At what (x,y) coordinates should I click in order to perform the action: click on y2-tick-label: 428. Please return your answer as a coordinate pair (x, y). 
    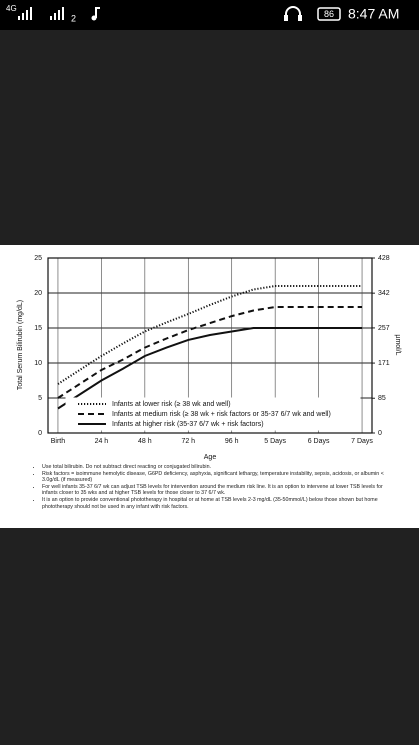
    Looking at the image, I should click on (384, 258).